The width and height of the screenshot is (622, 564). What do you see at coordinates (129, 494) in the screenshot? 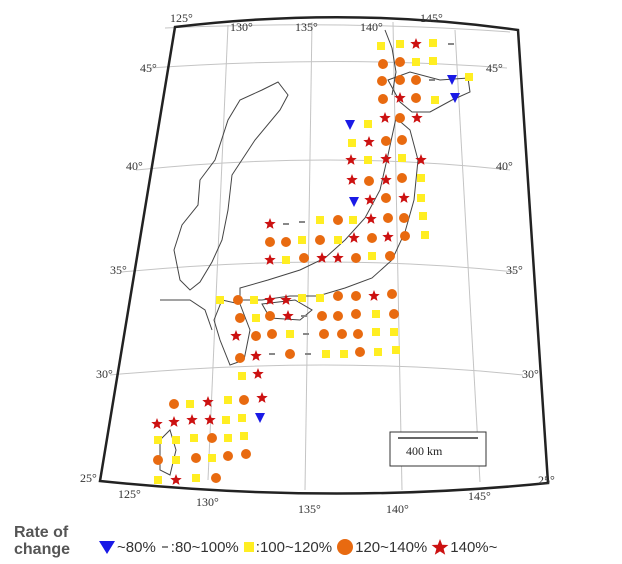
I see `lon-tick-bottom-125: 125°` at bounding box center [129, 494].